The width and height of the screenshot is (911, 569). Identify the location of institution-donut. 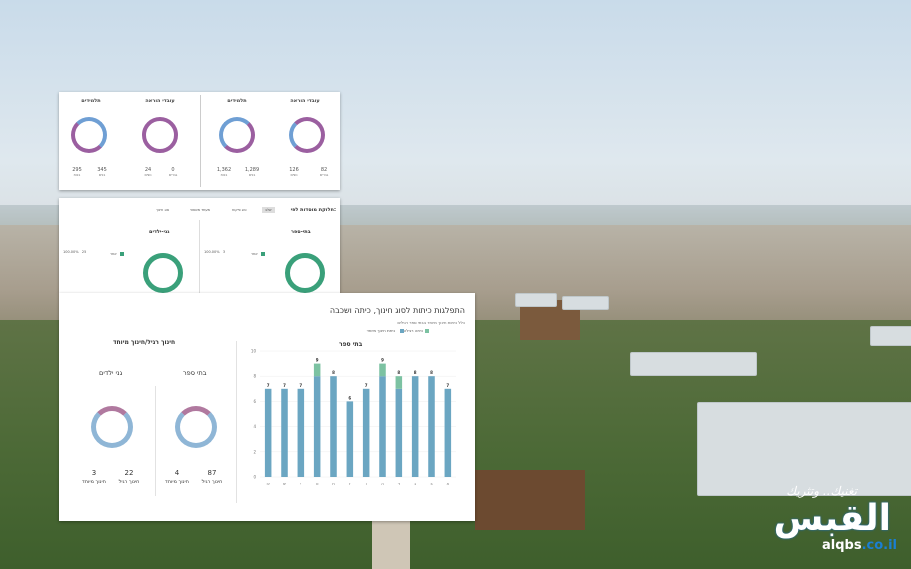
(305, 273).